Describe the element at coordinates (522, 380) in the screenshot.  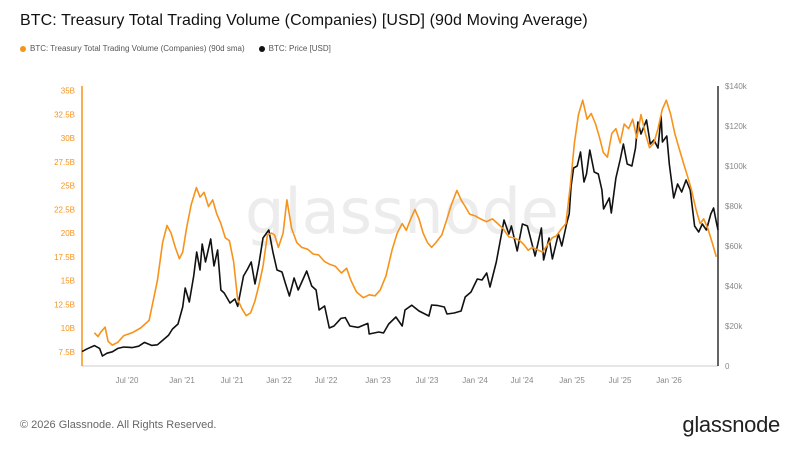
I see `x-tick-label: Jul '24` at that location.